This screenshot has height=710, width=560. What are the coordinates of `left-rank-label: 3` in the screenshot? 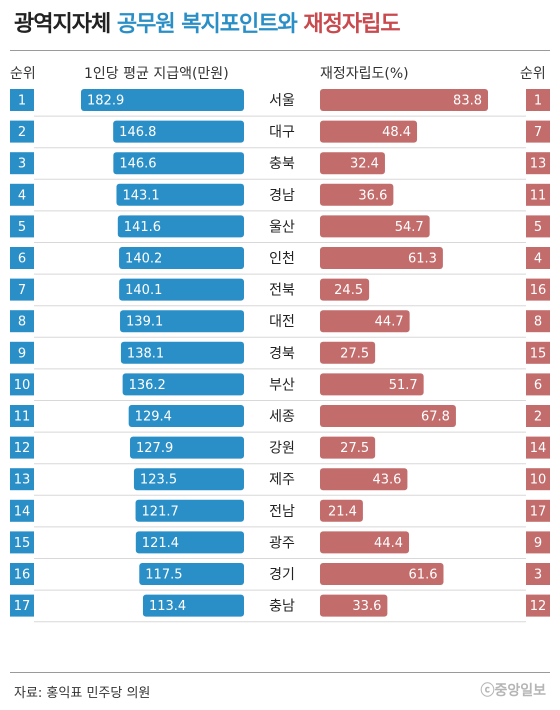 It's located at (22, 164).